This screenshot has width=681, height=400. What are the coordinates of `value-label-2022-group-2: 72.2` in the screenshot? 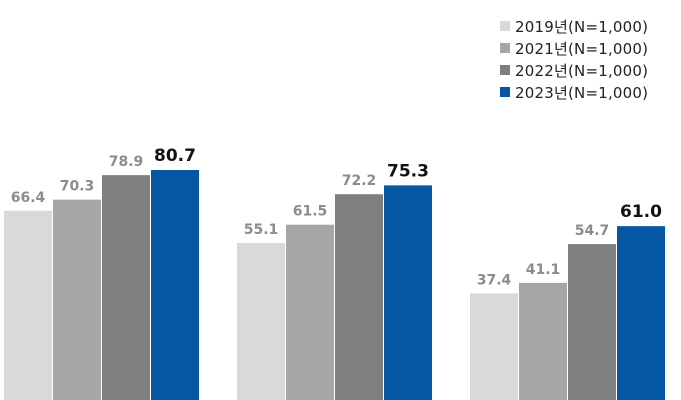 It's located at (359, 181).